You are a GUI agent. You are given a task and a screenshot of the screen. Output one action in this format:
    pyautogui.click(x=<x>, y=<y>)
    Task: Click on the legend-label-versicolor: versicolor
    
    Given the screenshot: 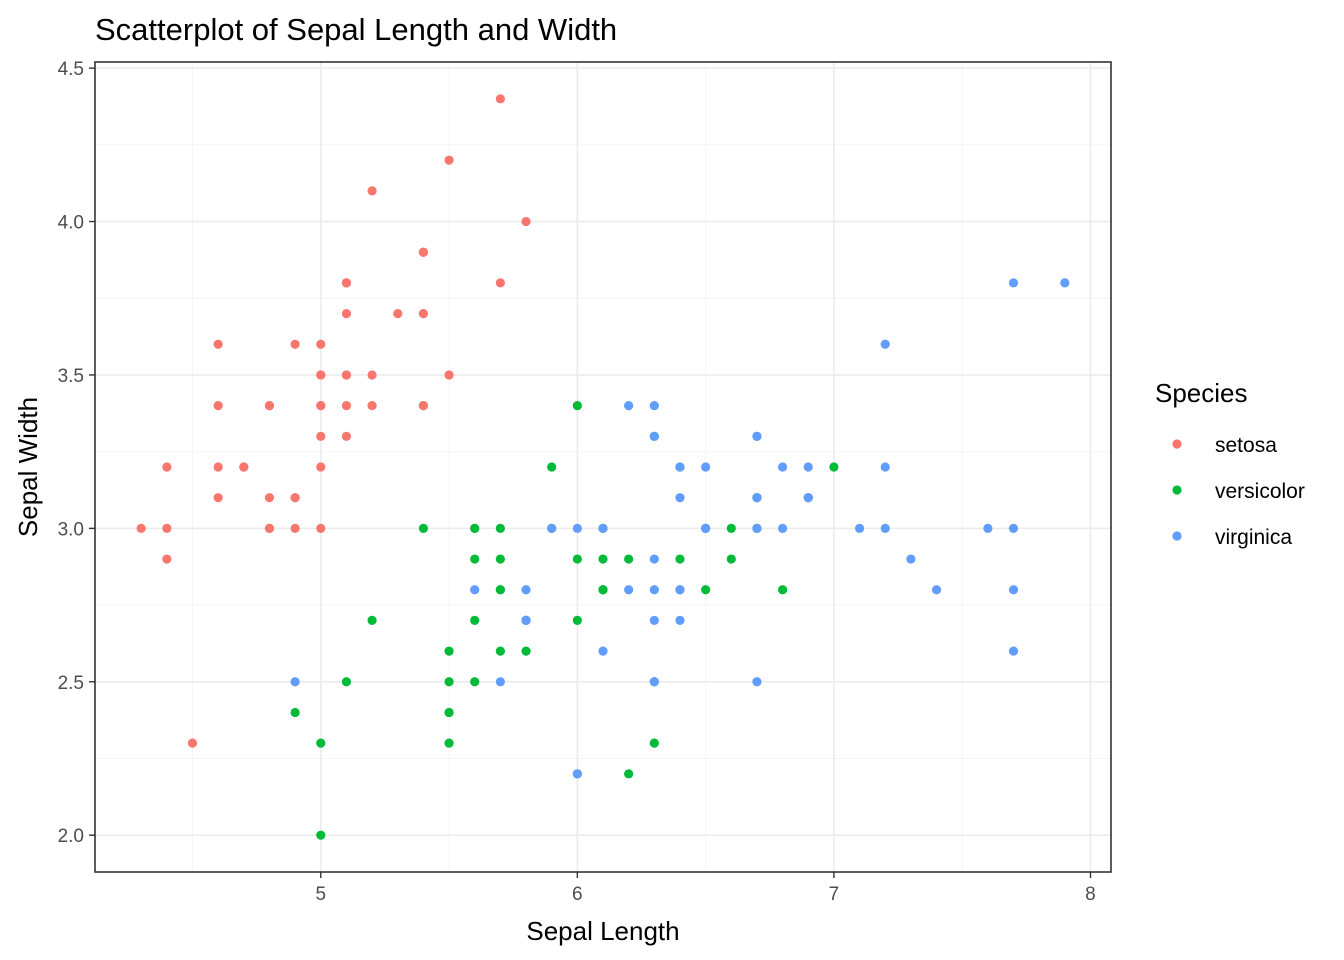 What is the action you would take?
    pyautogui.click(x=1260, y=491)
    